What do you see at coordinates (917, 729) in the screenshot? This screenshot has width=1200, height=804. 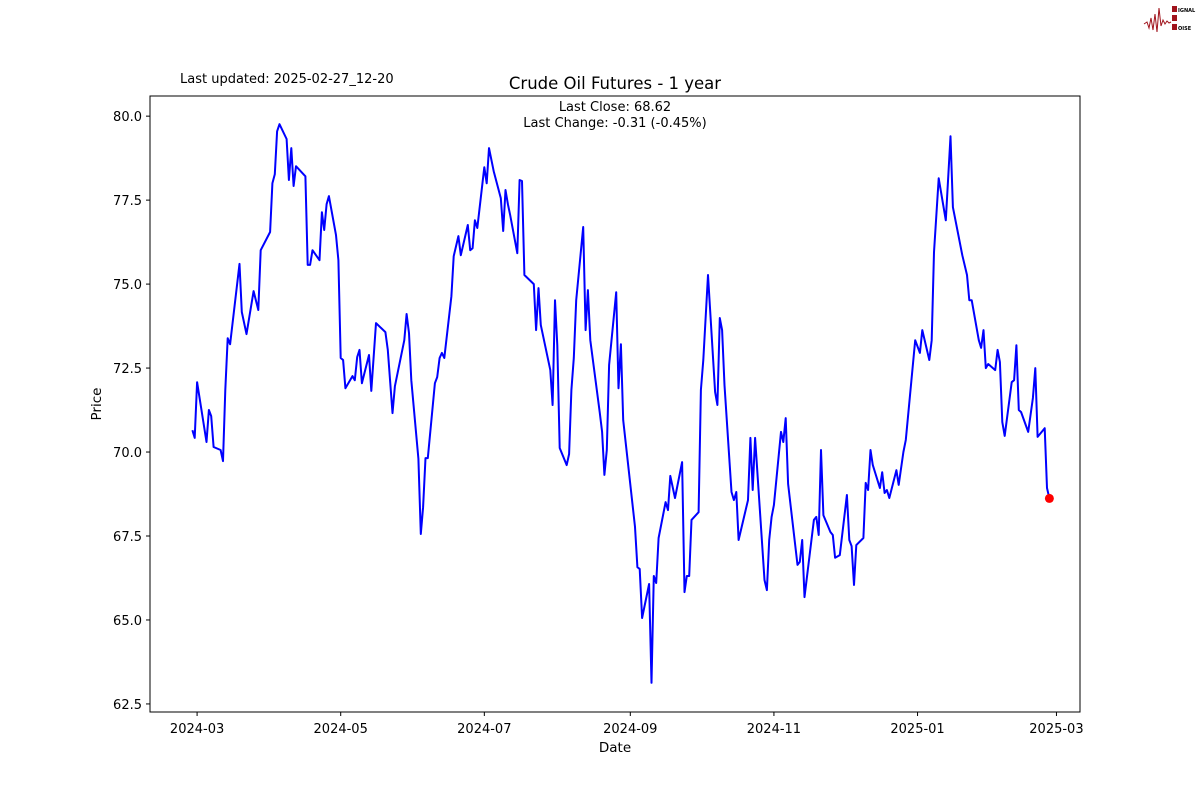 I see `x-tick-label: 2025-01` at bounding box center [917, 729].